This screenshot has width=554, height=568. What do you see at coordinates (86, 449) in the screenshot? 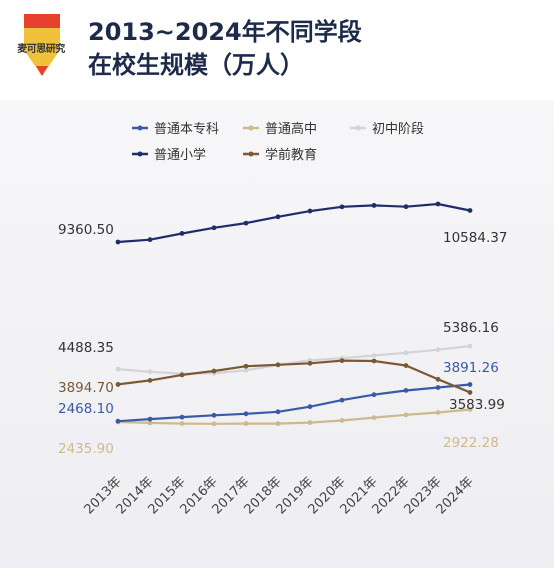
I see `data-label: 2435.90` at bounding box center [86, 449].